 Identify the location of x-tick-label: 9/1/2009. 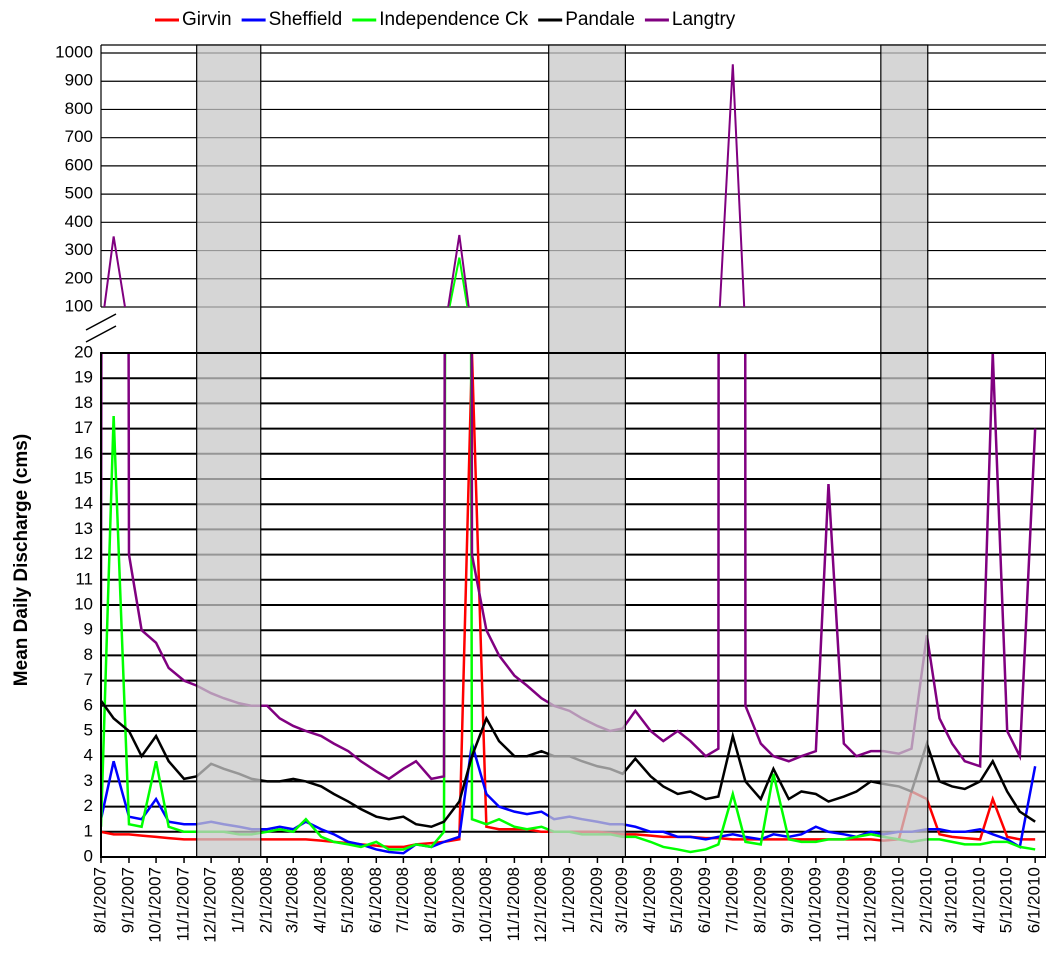
(787, 900).